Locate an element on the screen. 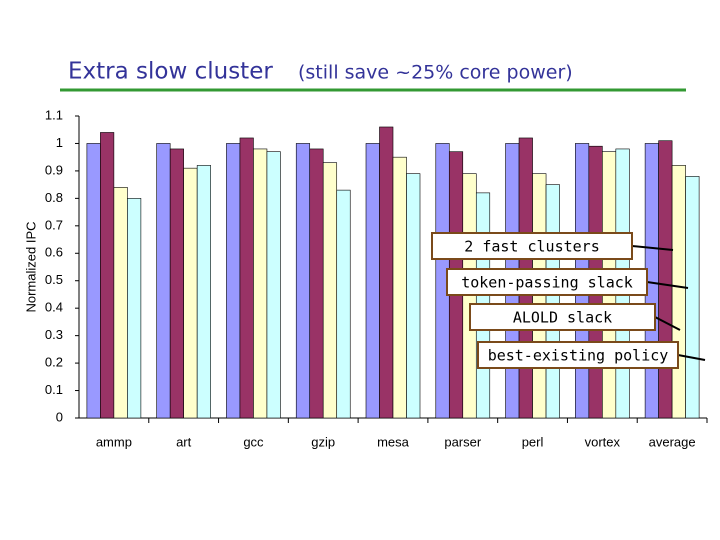  legend-label: best-existing policy is located at coordinates (578, 356).